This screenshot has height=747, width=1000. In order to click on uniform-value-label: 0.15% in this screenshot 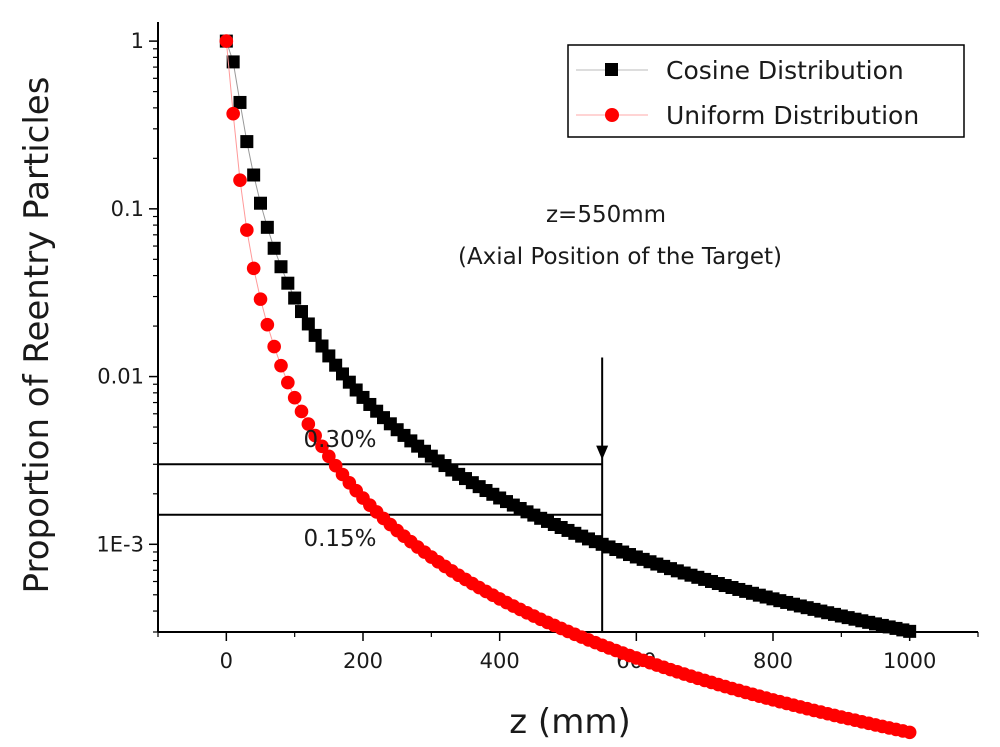, I will do `click(339, 539)`.